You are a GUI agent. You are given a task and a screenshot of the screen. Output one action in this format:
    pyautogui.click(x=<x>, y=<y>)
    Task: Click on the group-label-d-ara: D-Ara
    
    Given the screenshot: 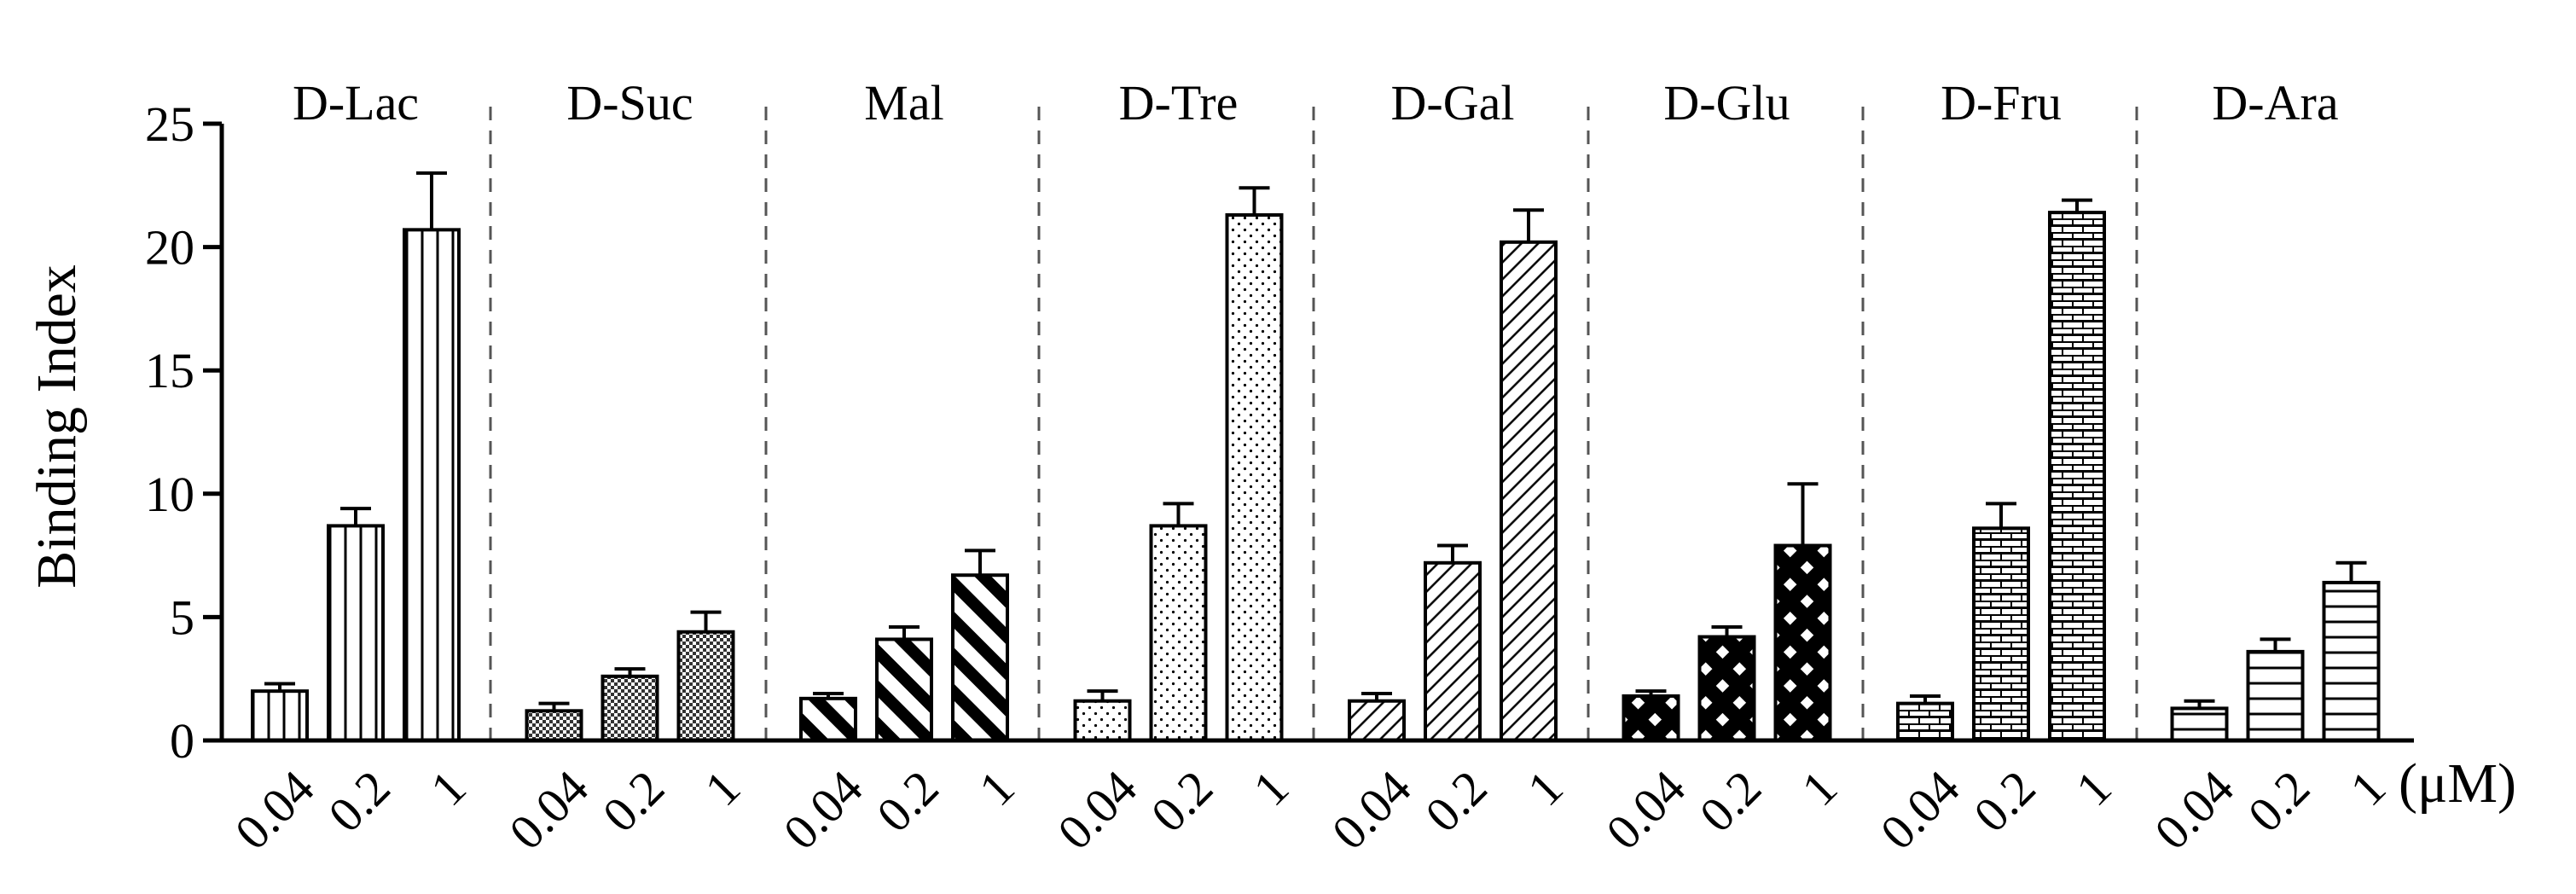 What is the action you would take?
    pyautogui.click(x=2275, y=103)
    